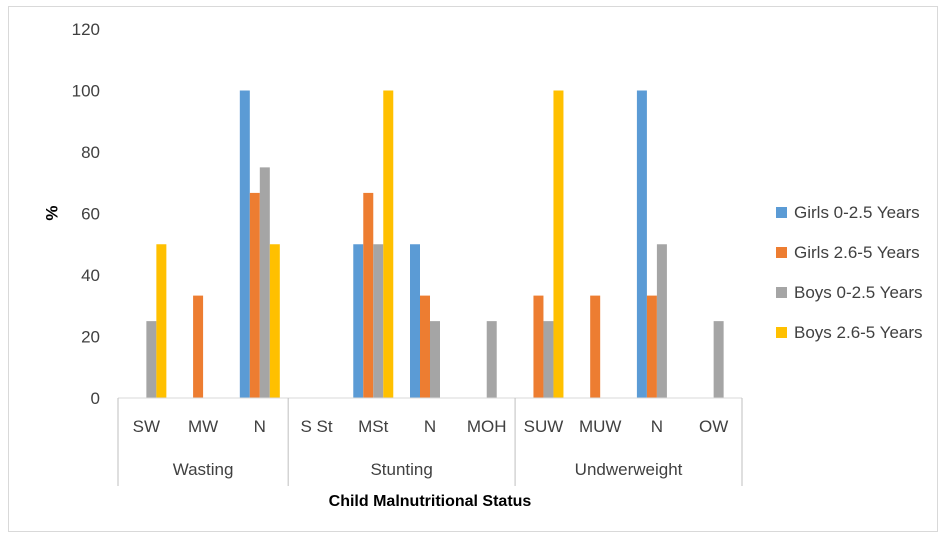 Image resolution: width=947 pixels, height=538 pixels. I want to click on x-tick-label: MSt, so click(373, 426).